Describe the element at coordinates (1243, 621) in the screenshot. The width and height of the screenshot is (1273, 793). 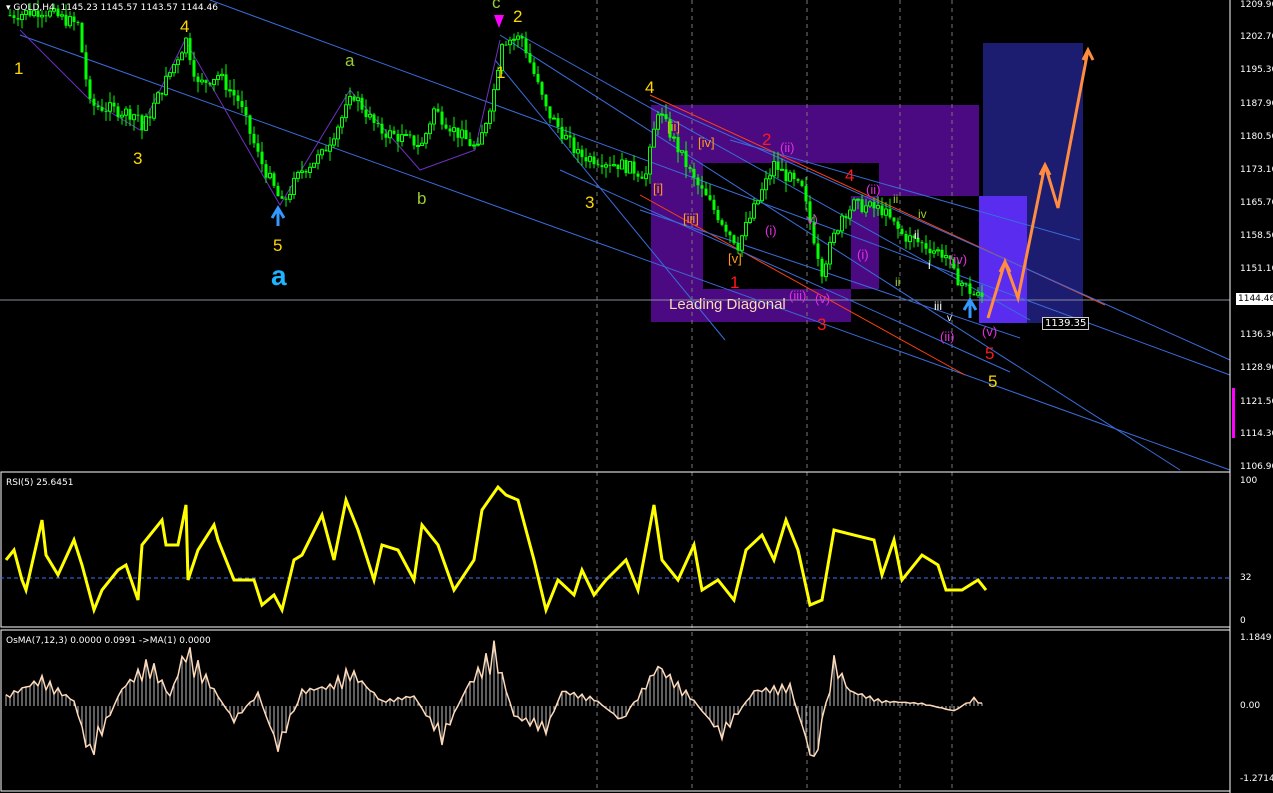
I see `rsi-tick: 0` at that location.